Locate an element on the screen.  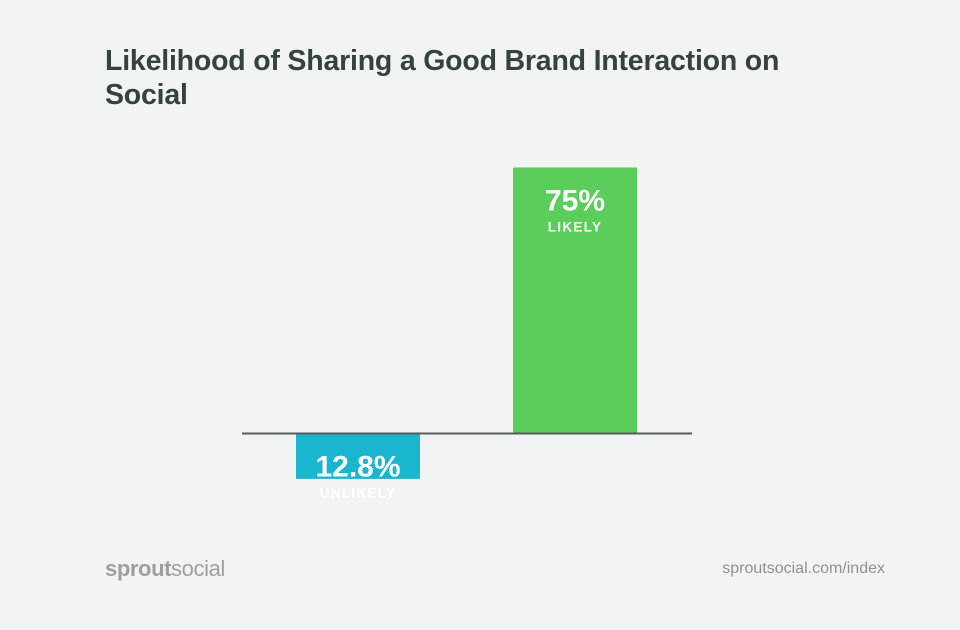
source-url: sproutsocial.com/index is located at coordinates (803, 568).